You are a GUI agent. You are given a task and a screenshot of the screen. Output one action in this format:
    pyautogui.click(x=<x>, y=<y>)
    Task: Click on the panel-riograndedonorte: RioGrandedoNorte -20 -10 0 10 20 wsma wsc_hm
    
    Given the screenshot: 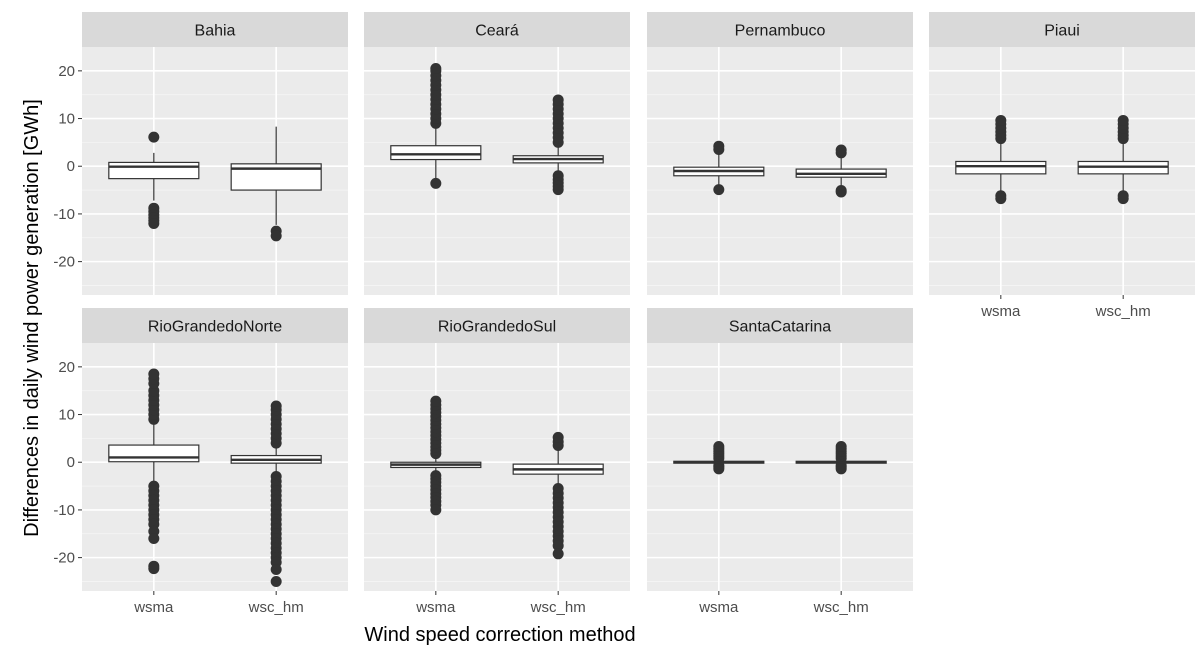 What is the action you would take?
    pyautogui.click(x=200, y=462)
    